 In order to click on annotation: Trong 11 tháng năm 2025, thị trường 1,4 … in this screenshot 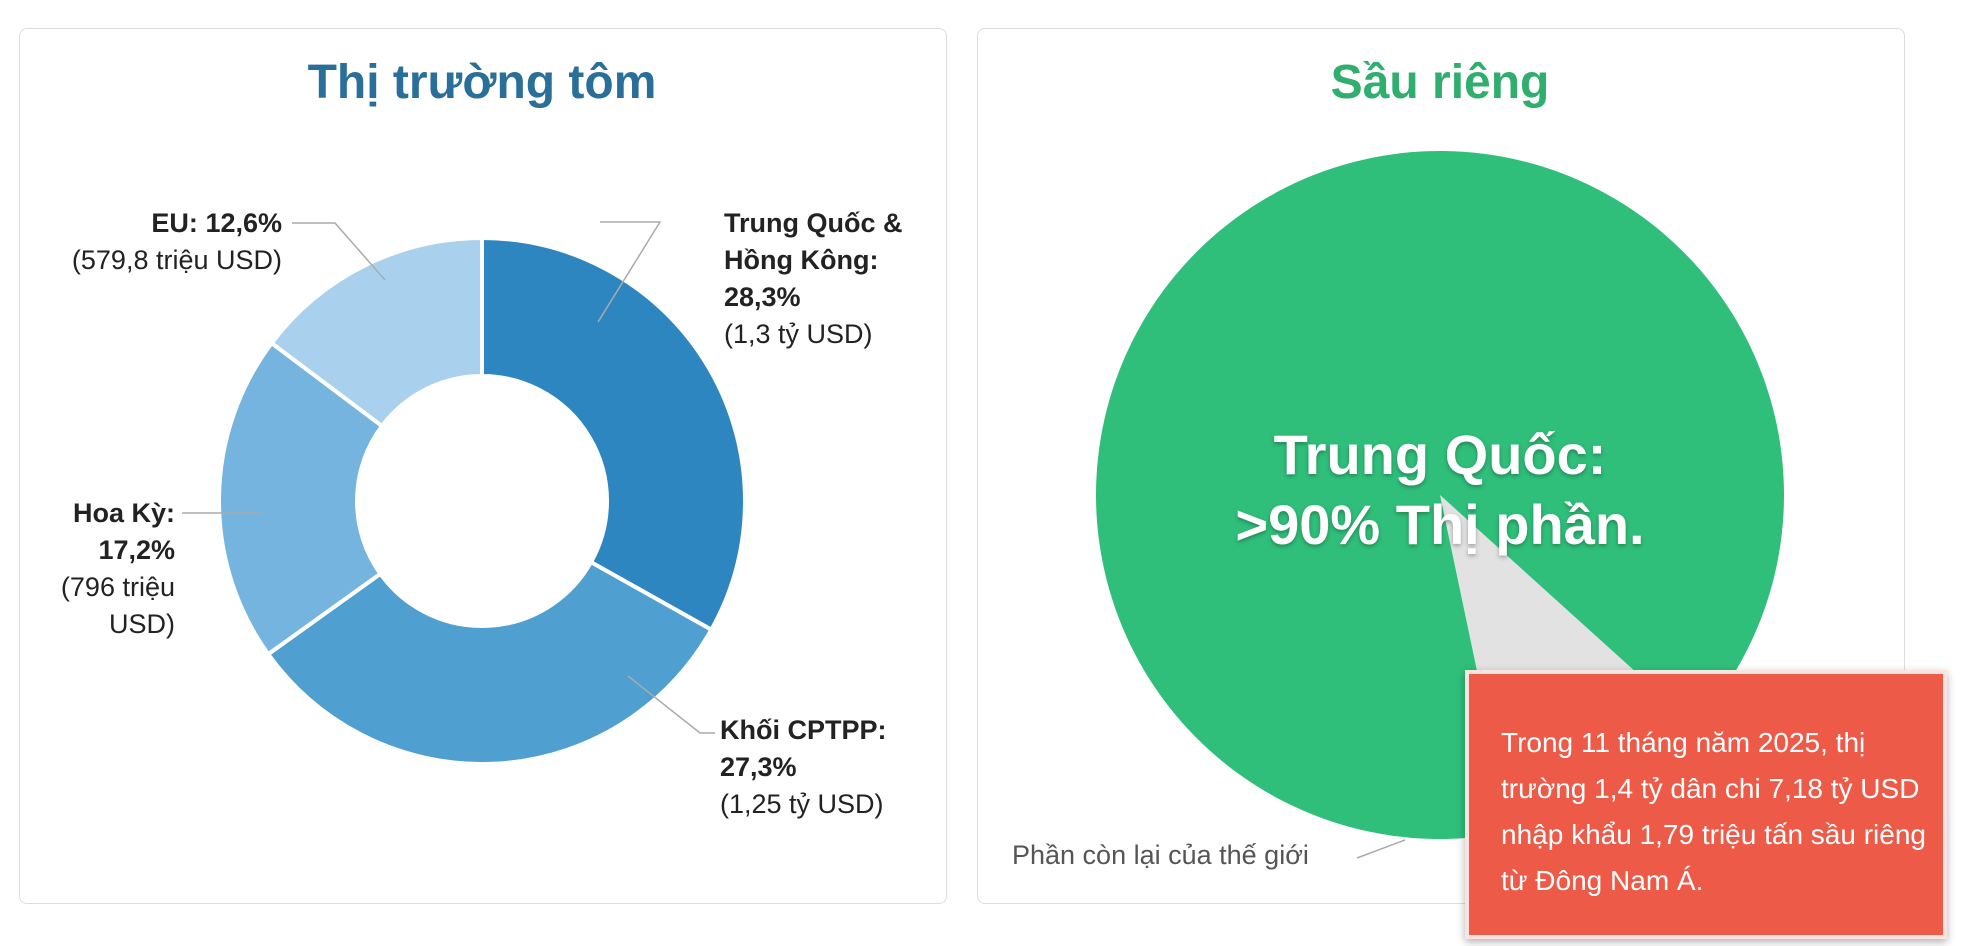, I will do `click(1713, 811)`.